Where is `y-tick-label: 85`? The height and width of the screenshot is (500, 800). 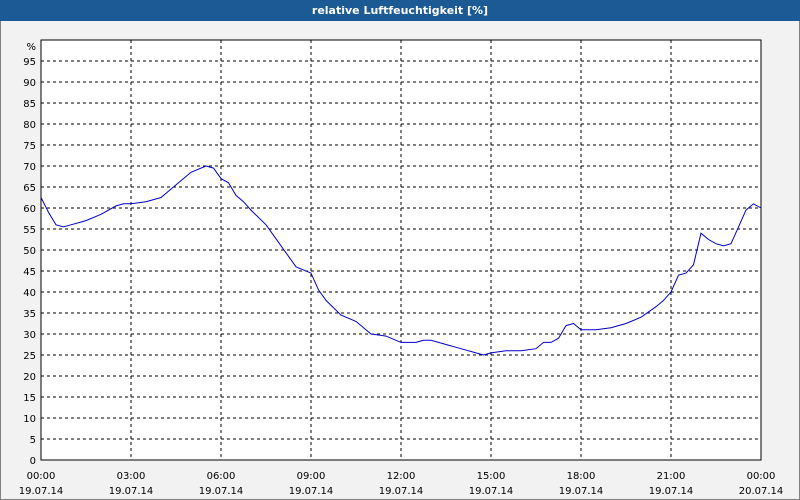
y-tick-label: 85 is located at coordinates (29, 104).